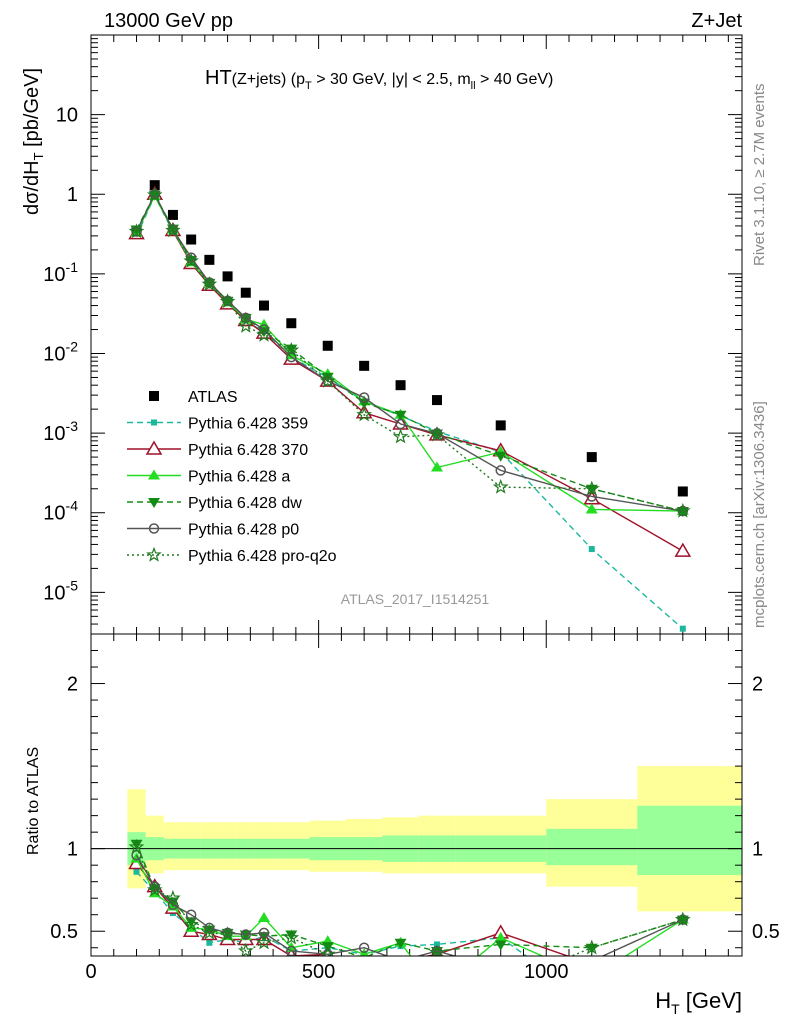 This screenshot has width=786, height=1024. I want to click on title-mass-cut: > 40 GeV), so click(515, 79).